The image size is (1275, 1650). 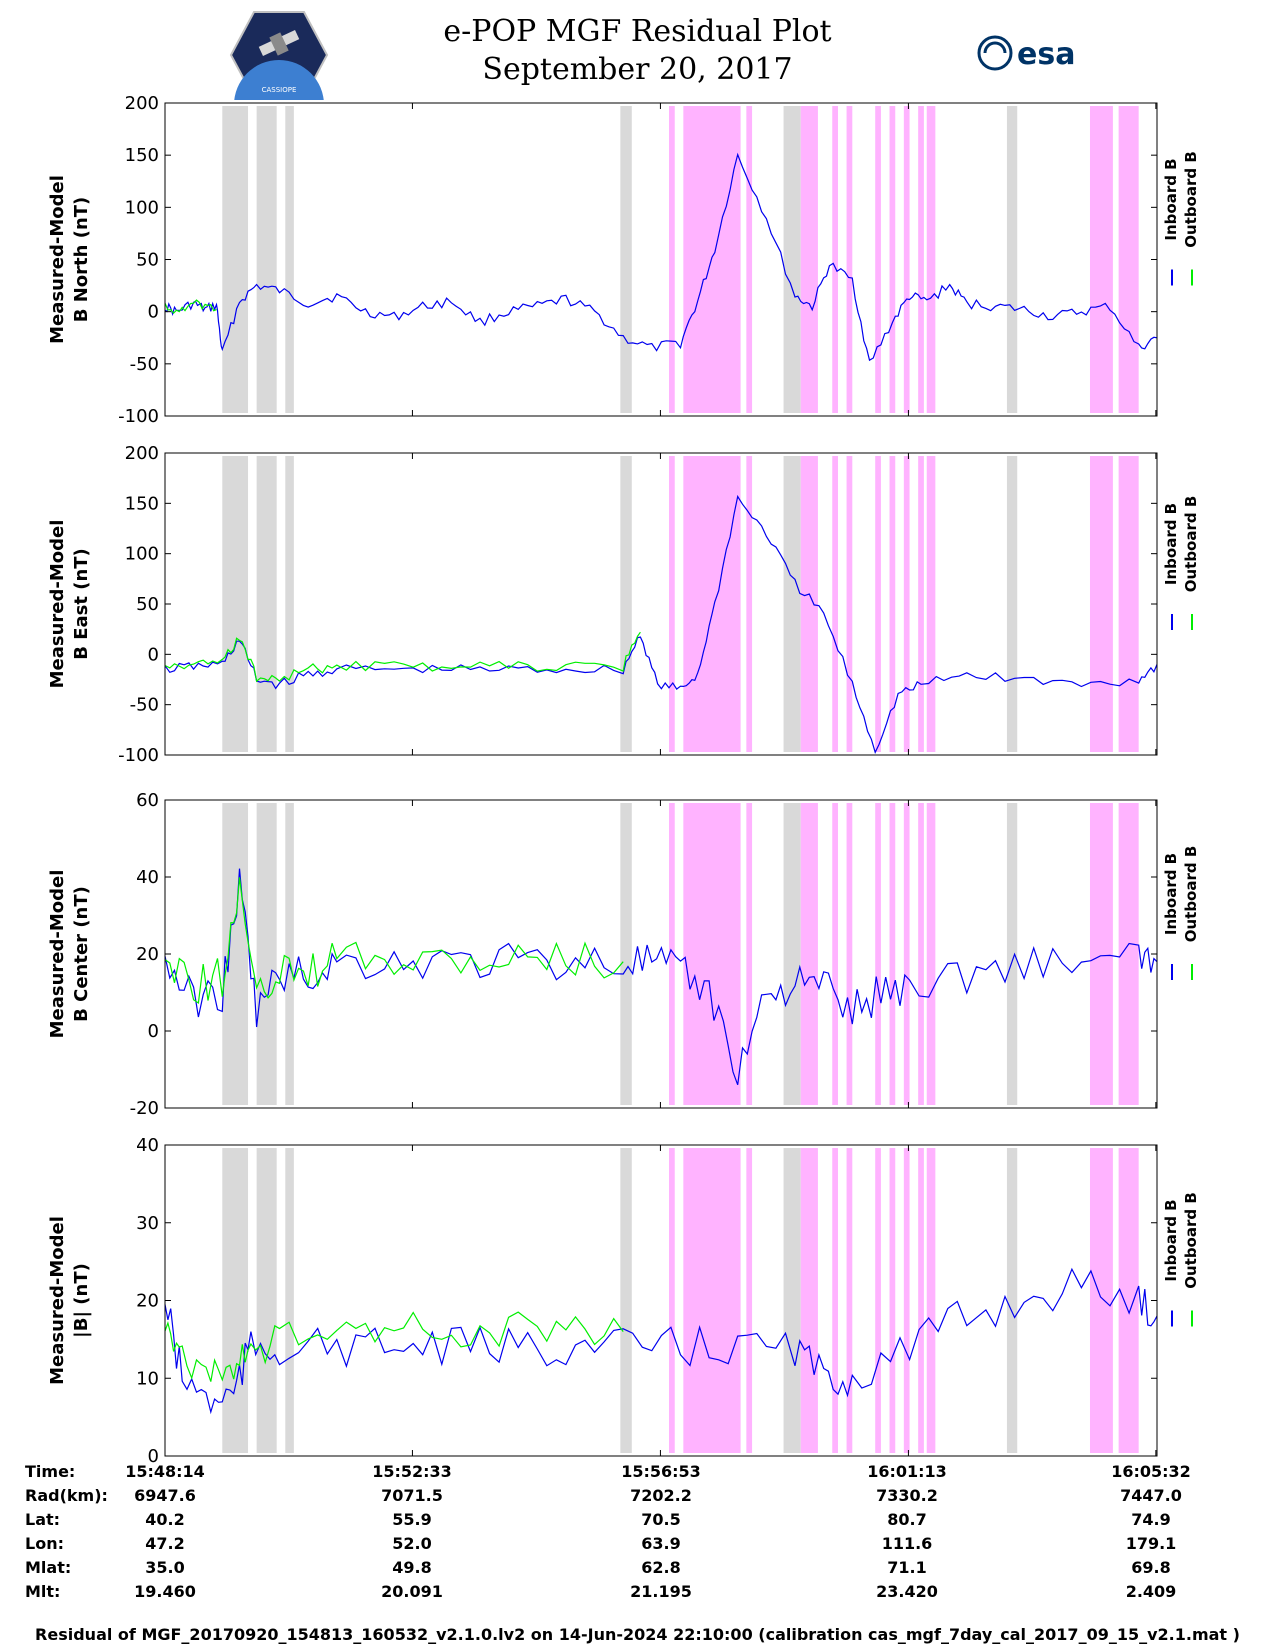 What do you see at coordinates (1171, 1240) in the screenshot?
I see `legend-inboard-label-3: Inboard B` at bounding box center [1171, 1240].